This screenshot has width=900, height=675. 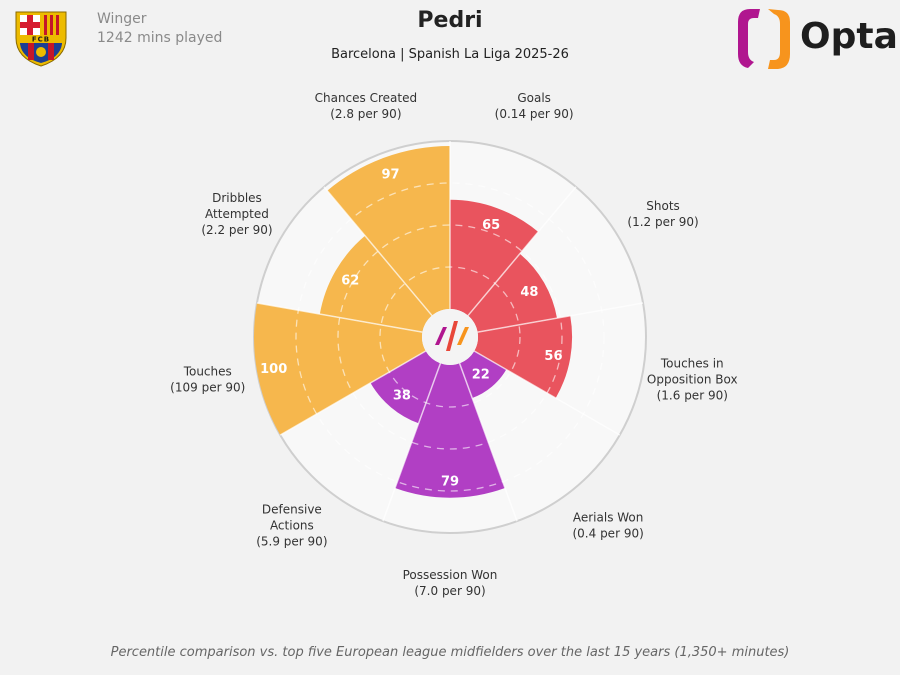 What do you see at coordinates (236, 214) in the screenshot?
I see `category-label-7: Dribbles Attempted (2.2 per 90)` at bounding box center [236, 214].